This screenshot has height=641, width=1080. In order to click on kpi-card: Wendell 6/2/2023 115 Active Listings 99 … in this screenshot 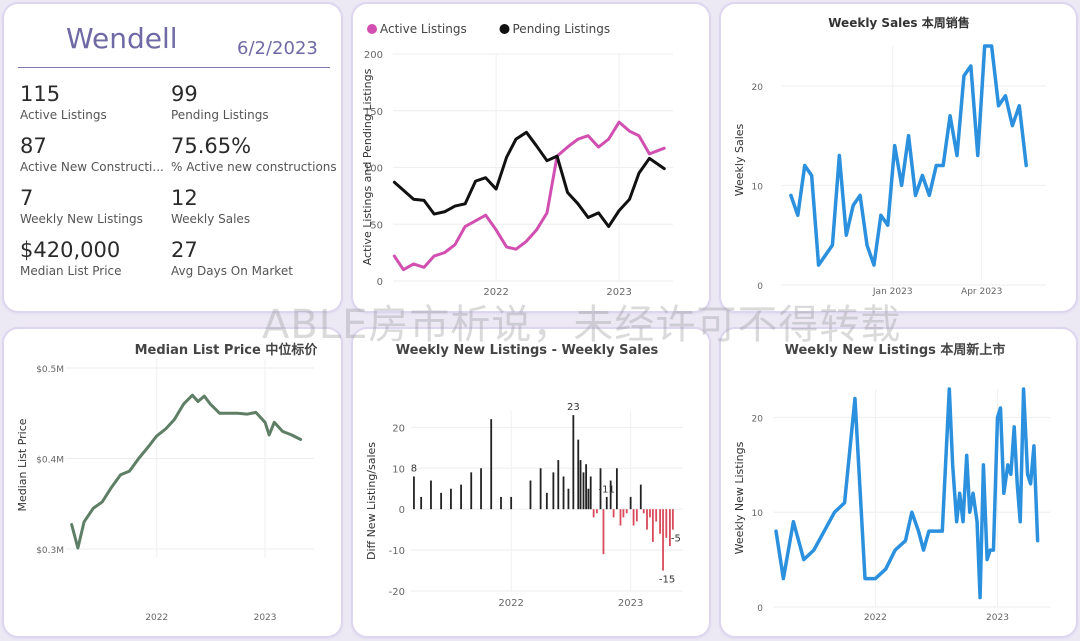, I will do `click(172, 157)`.